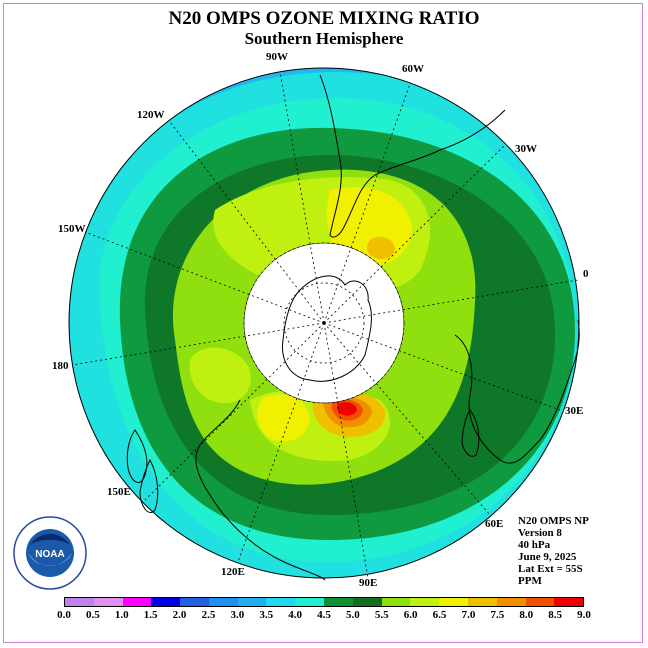  I want to click on australia-coast, so click(260, 490).